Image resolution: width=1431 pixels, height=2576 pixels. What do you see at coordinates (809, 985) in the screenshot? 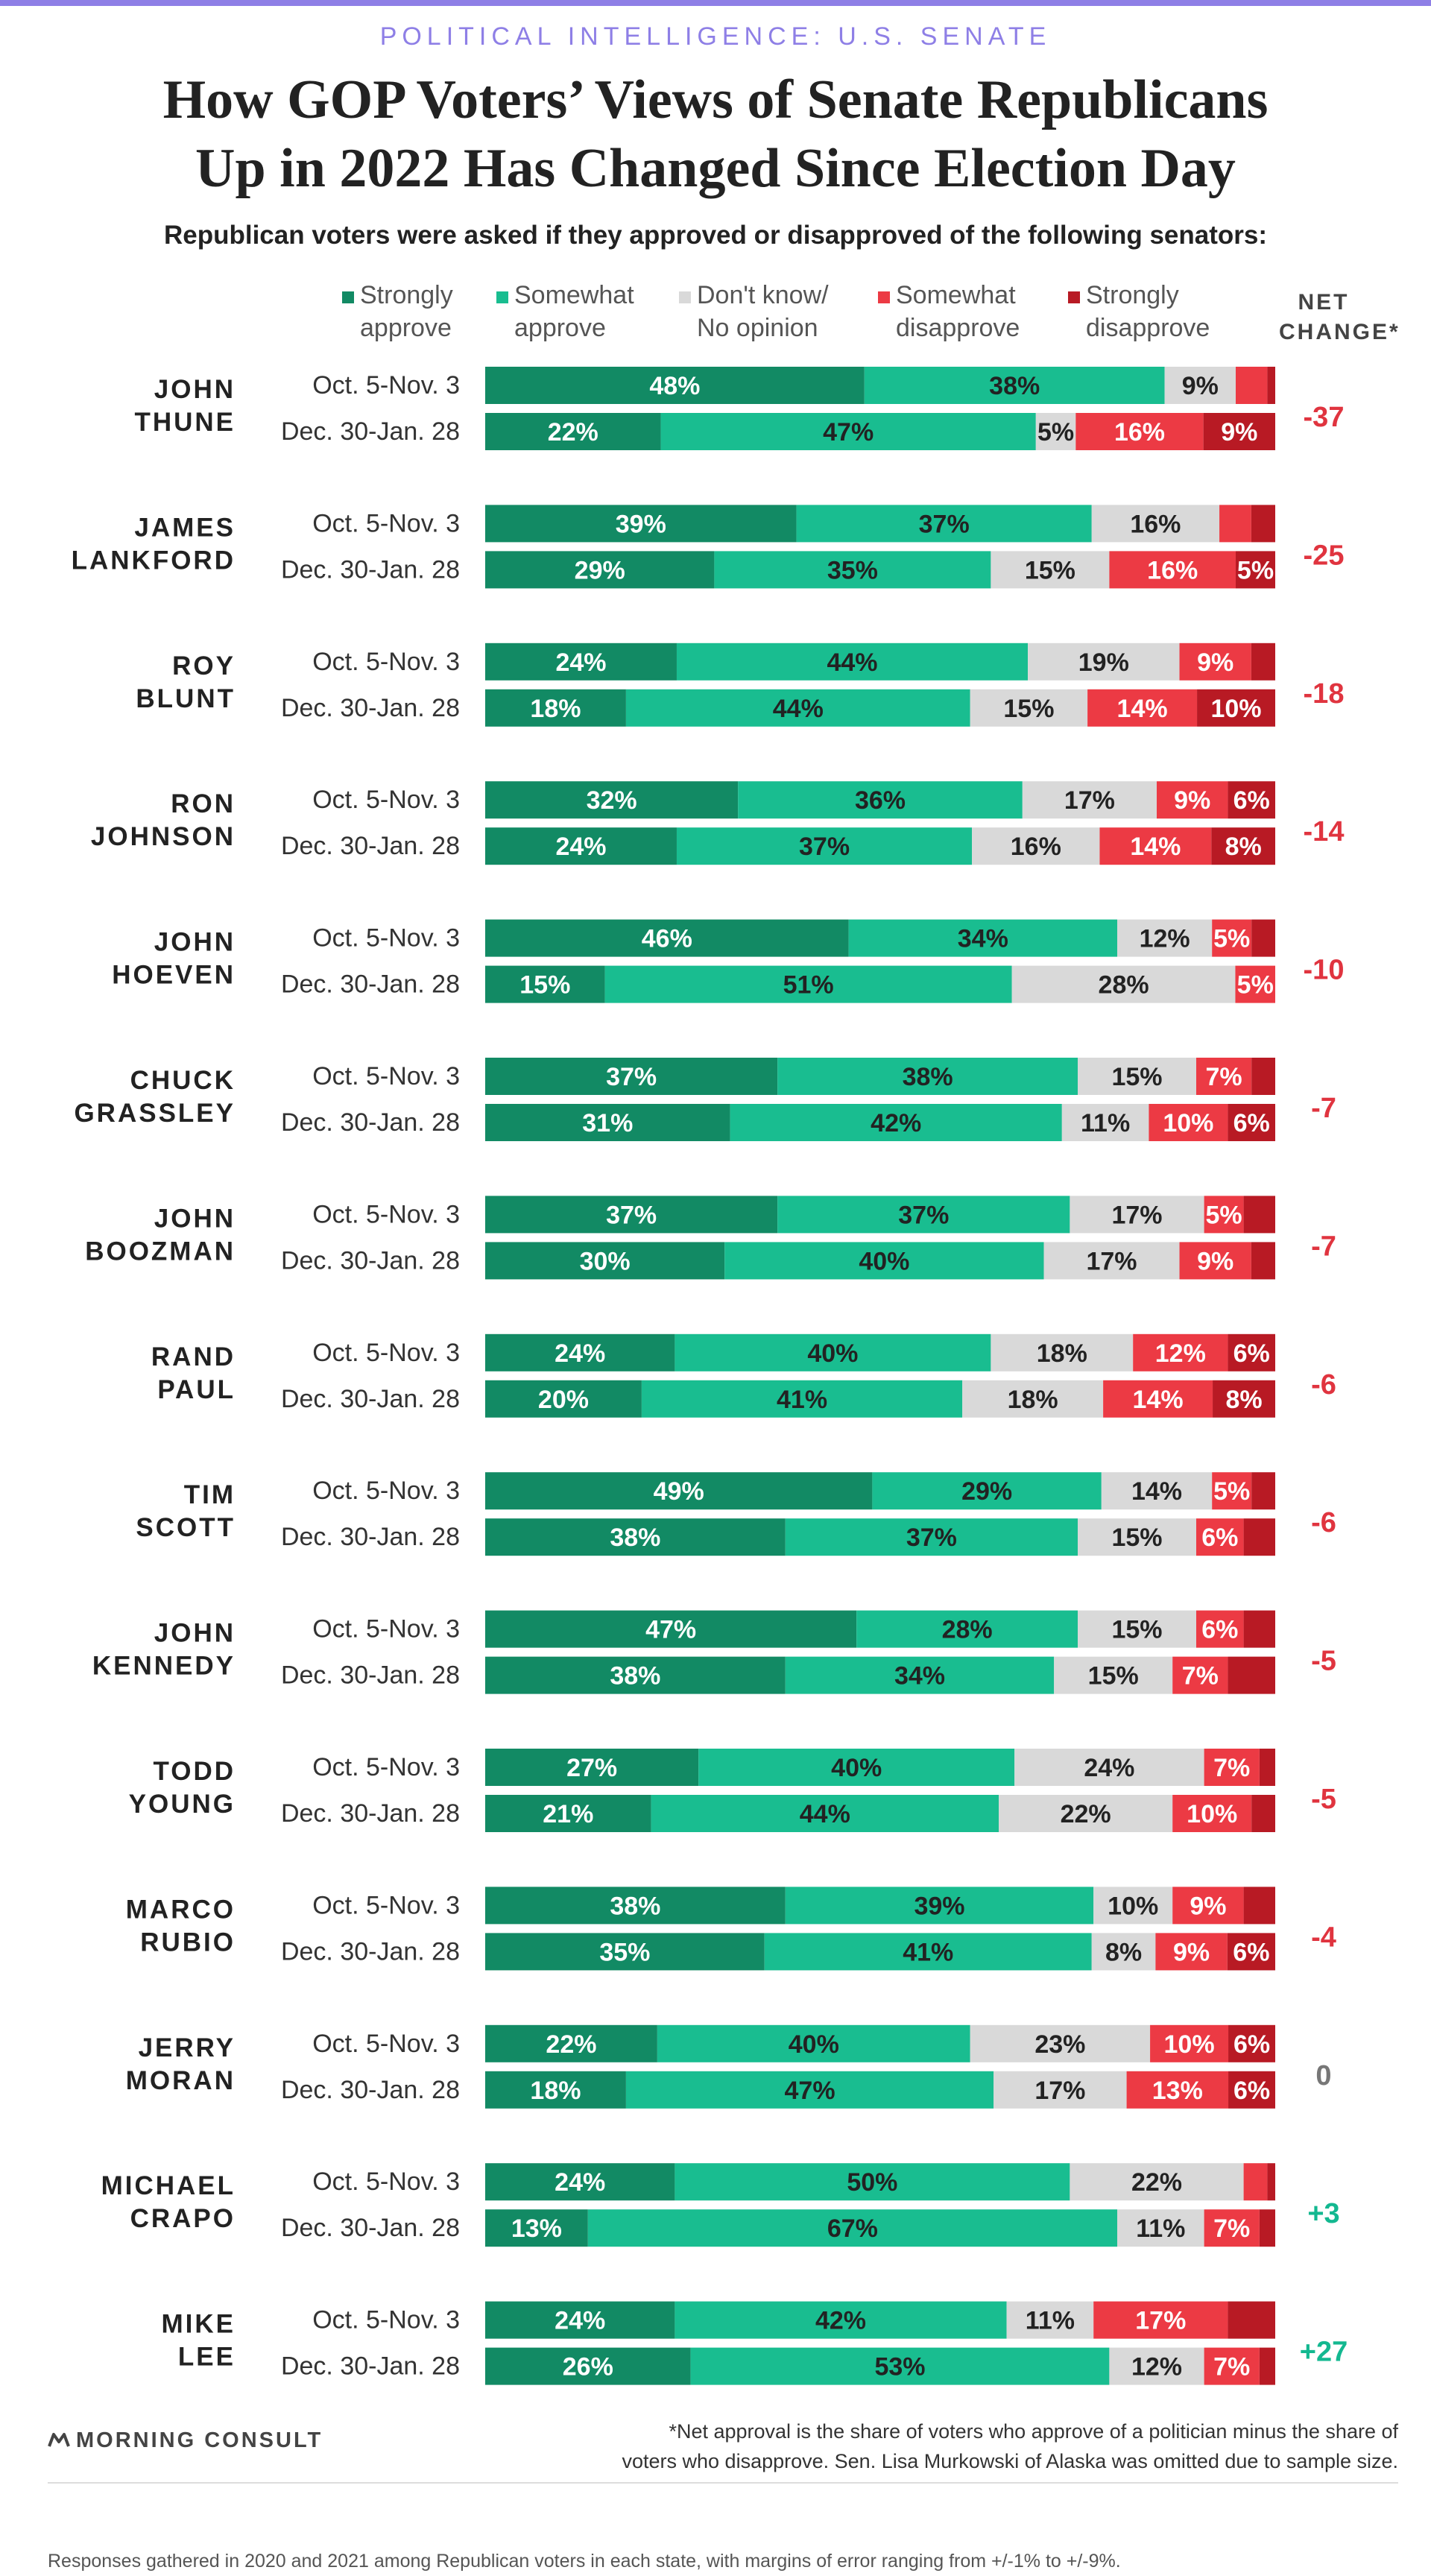
I see `data-label-somewhat-approve: 51%` at bounding box center [809, 985].